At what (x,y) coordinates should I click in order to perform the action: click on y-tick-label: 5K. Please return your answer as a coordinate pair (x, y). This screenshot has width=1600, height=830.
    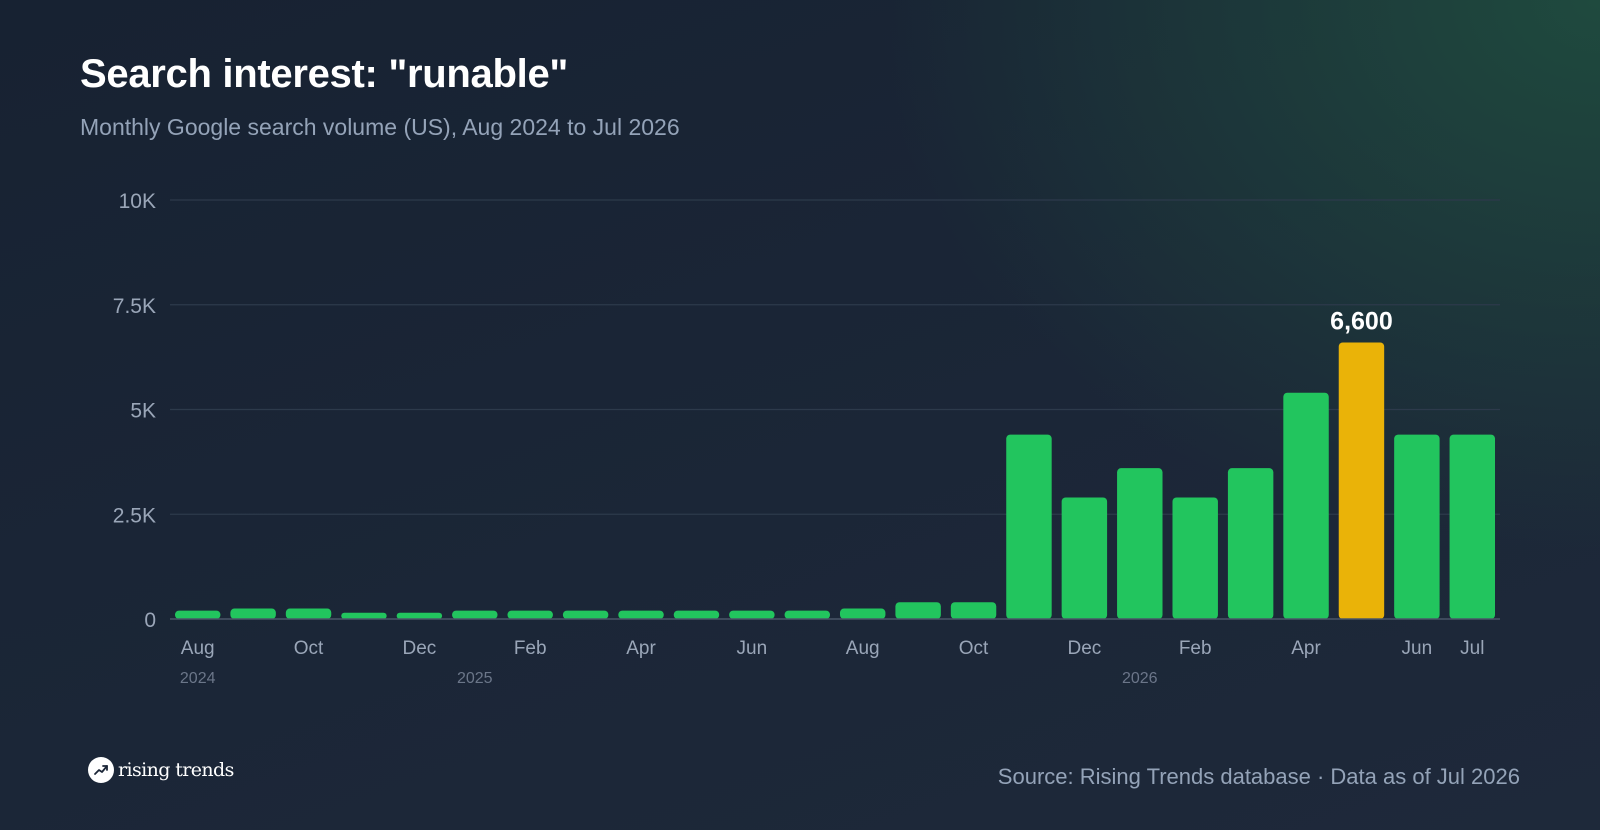
    Looking at the image, I should click on (143, 411).